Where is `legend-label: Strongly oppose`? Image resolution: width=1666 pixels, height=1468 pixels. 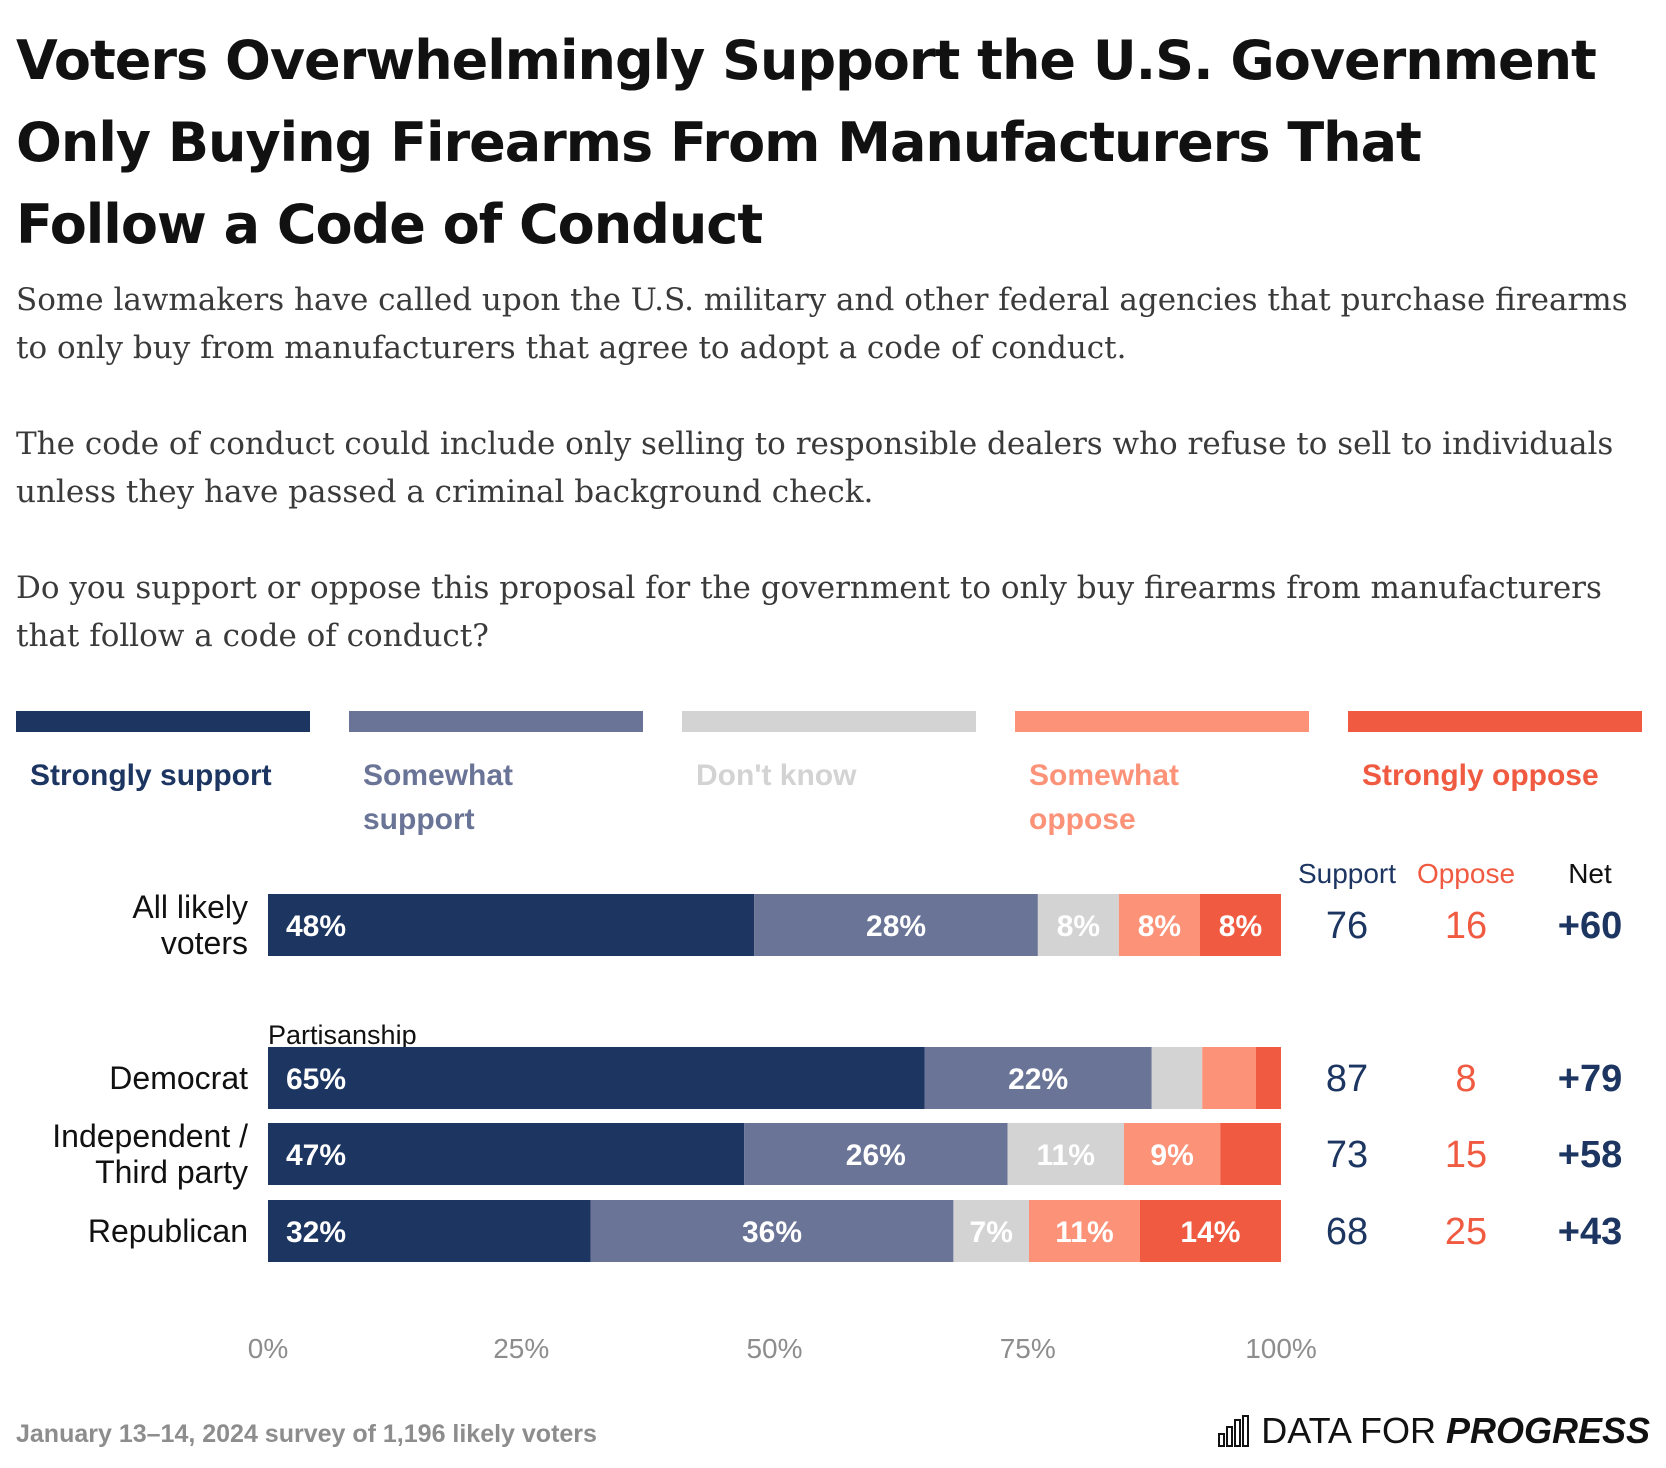 legend-label: Strongly oppose is located at coordinates (1480, 775).